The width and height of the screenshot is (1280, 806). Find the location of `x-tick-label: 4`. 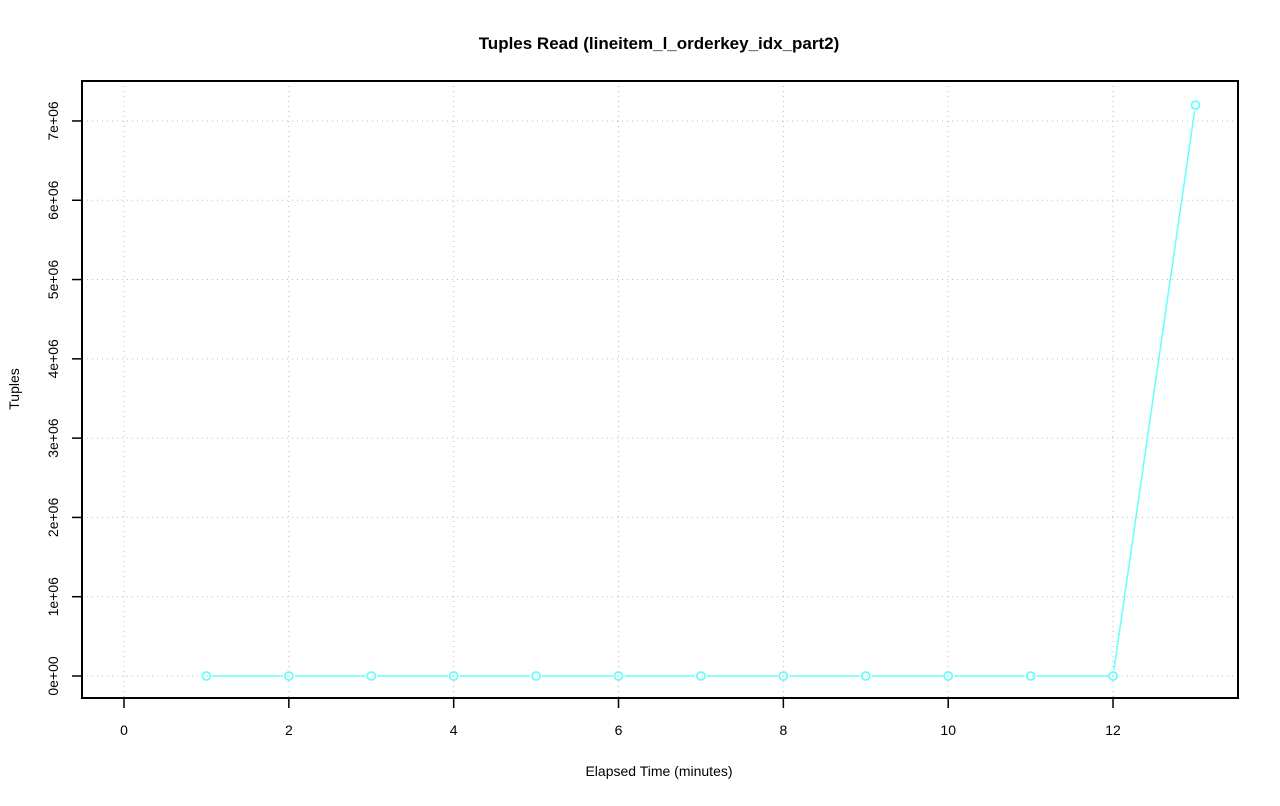

x-tick-label: 4 is located at coordinates (454, 730).